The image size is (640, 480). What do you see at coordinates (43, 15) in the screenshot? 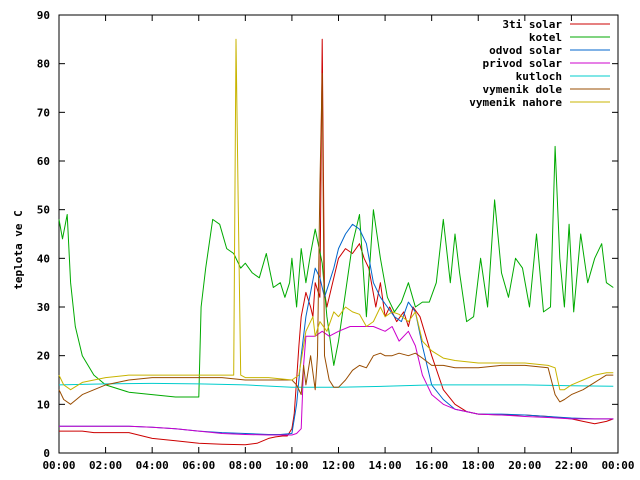
I see `y-tick-label: 90` at bounding box center [43, 15].